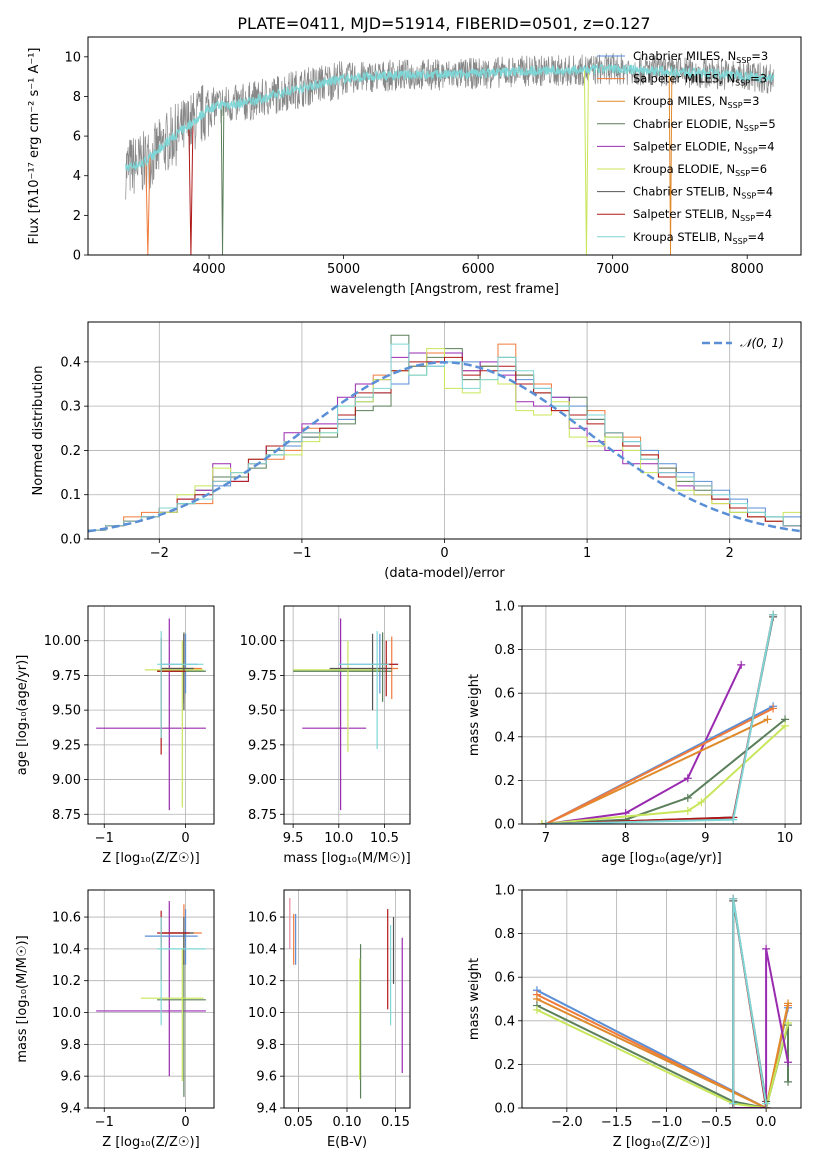 This screenshot has height=1170, width=819. What do you see at coordinates (77, 216) in the screenshot?
I see `y-tick-label: 2` at bounding box center [77, 216].